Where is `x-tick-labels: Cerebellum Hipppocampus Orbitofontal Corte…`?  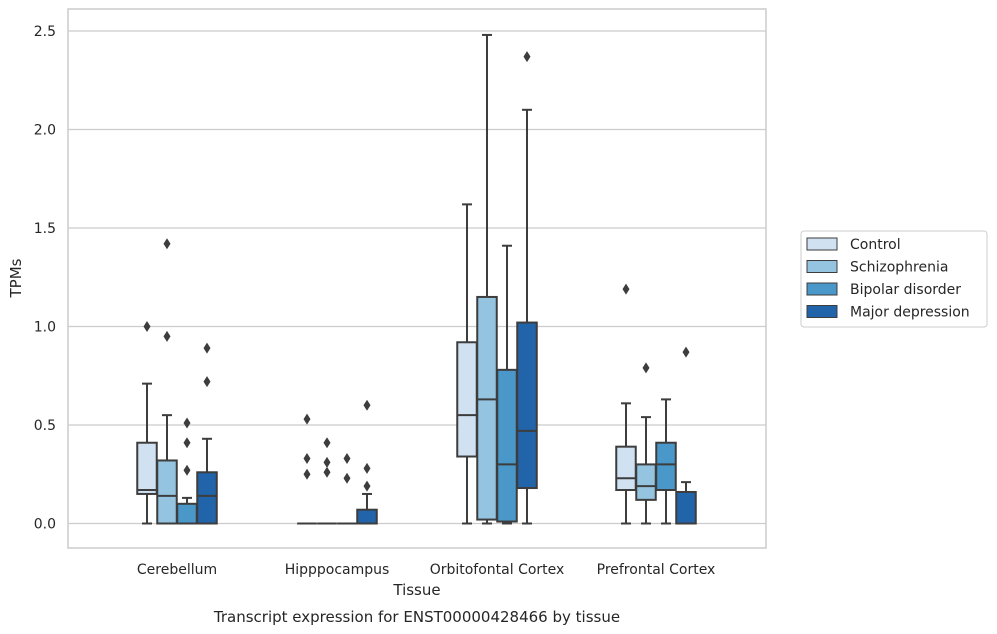
x-tick-labels: Cerebellum Hipppocampus Orbitofontal Corte… is located at coordinates (426, 570).